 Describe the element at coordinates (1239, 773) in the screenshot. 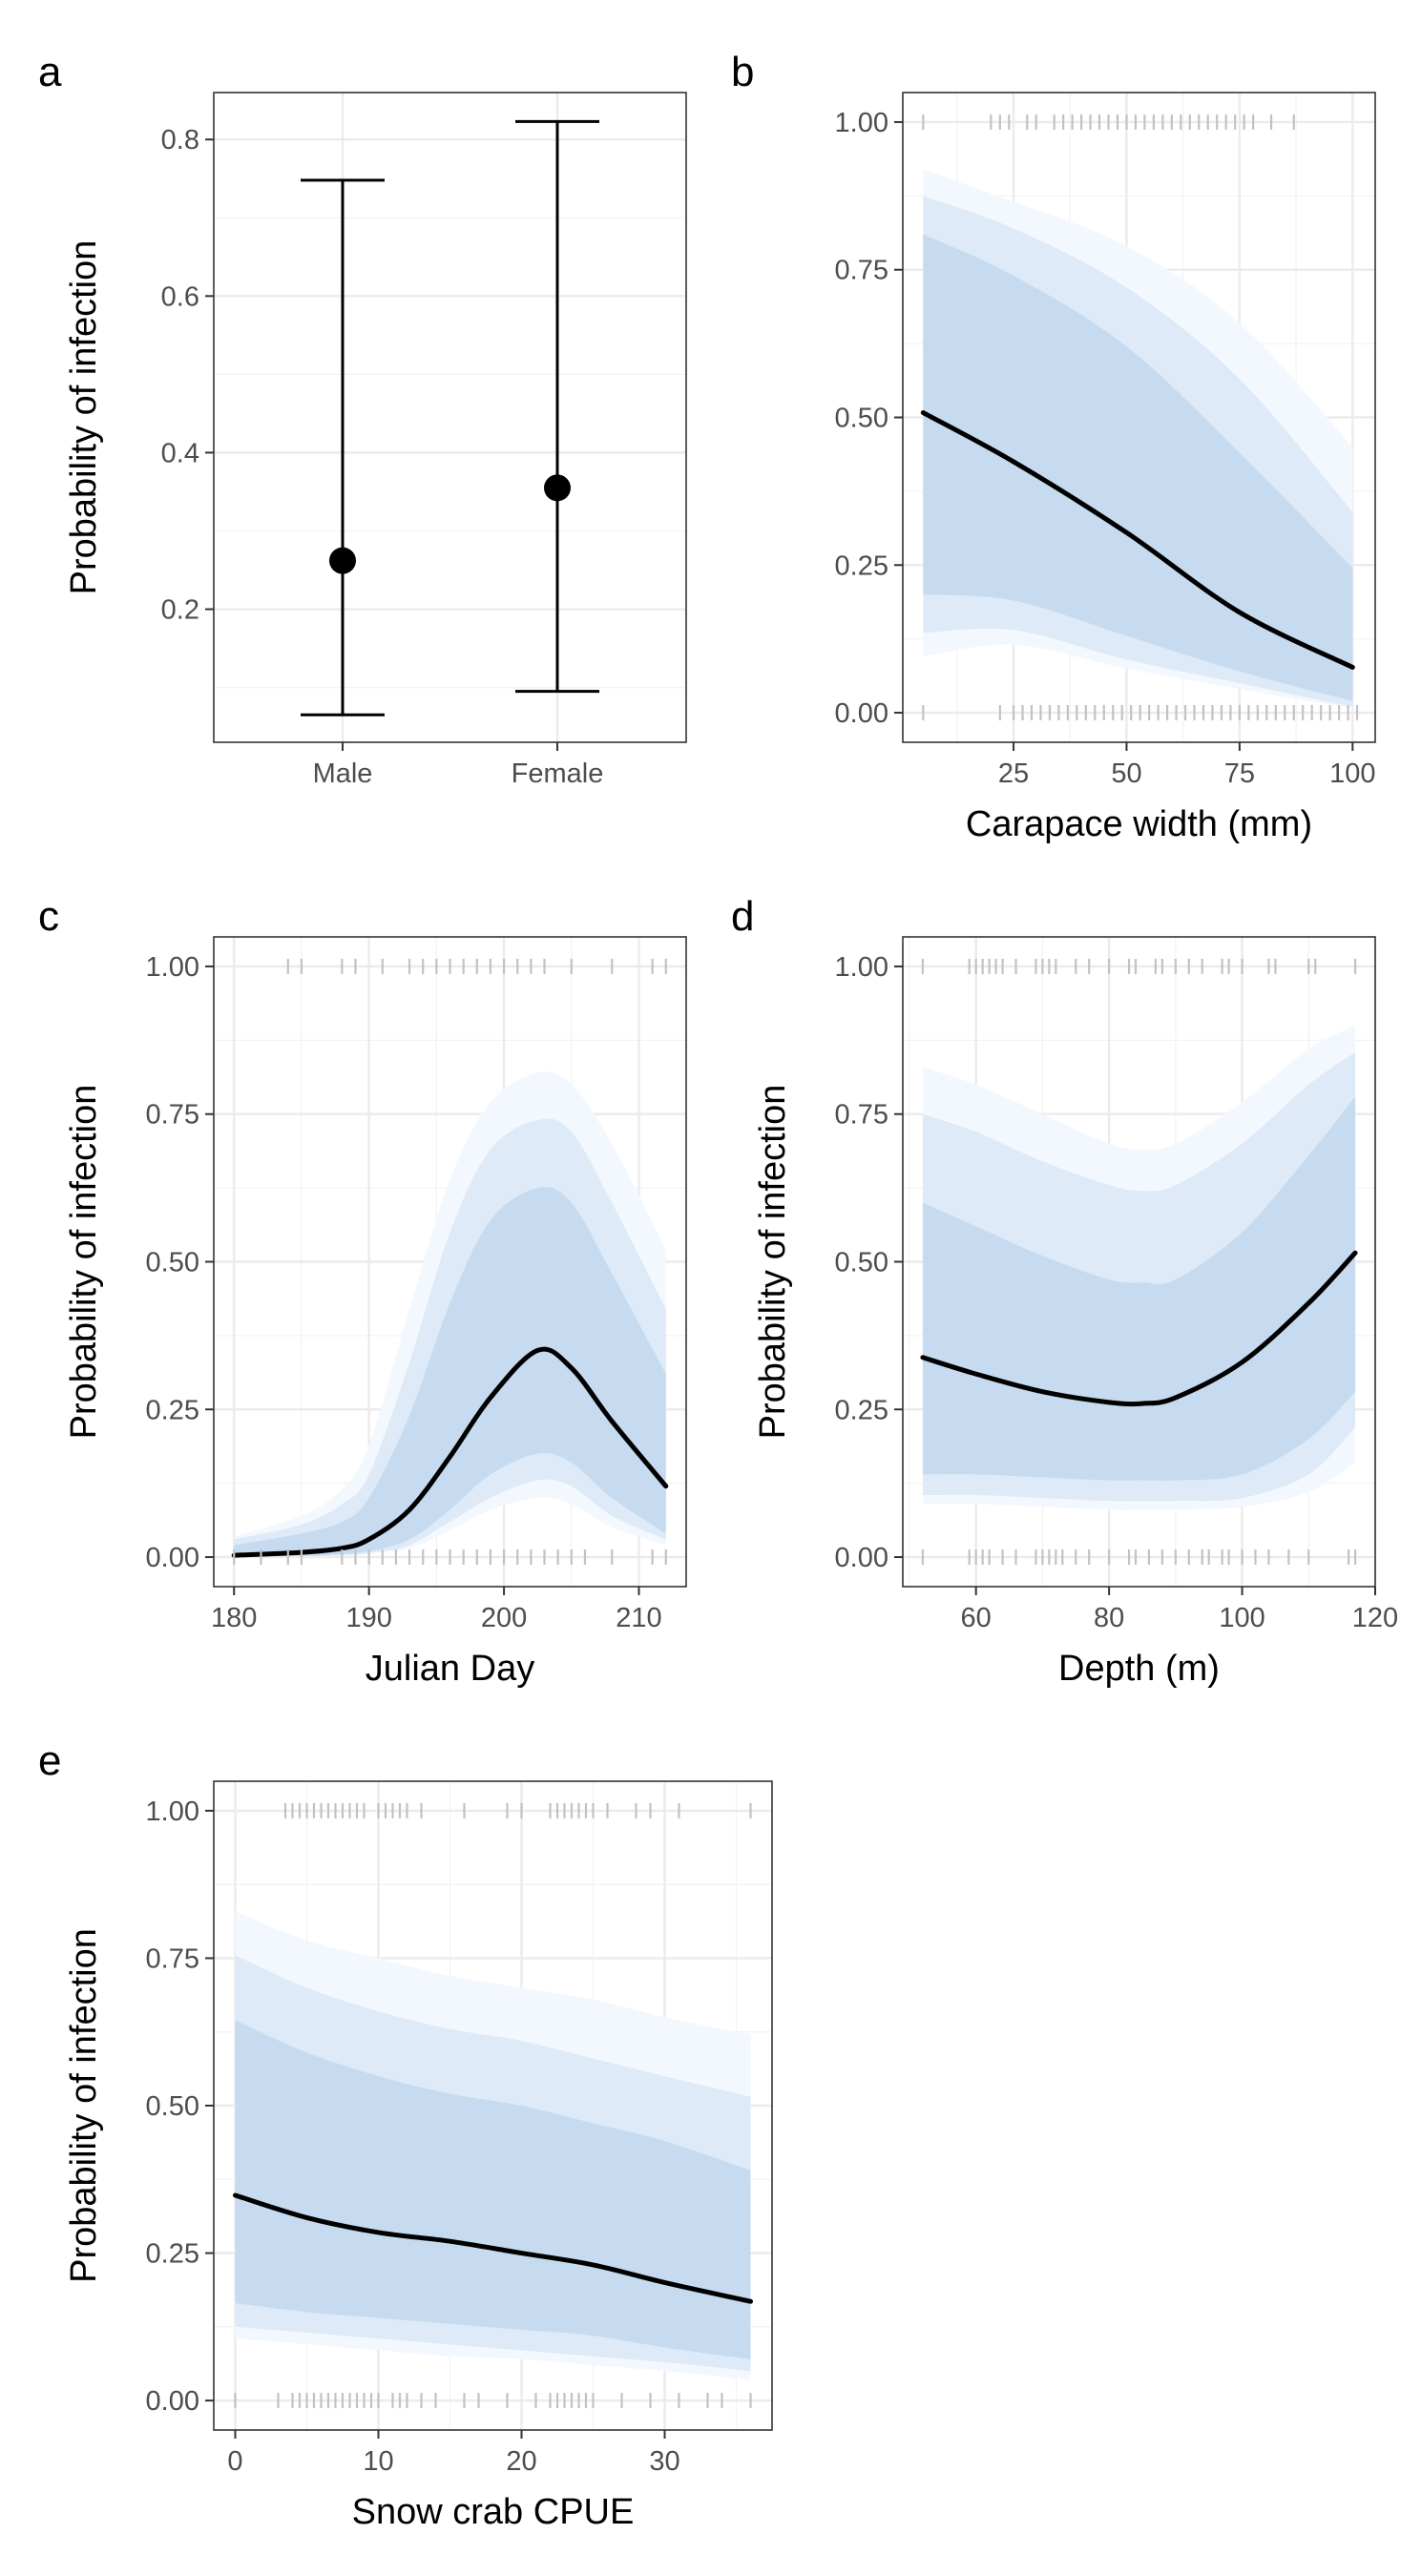

I see `x-tick-label: 75` at that location.